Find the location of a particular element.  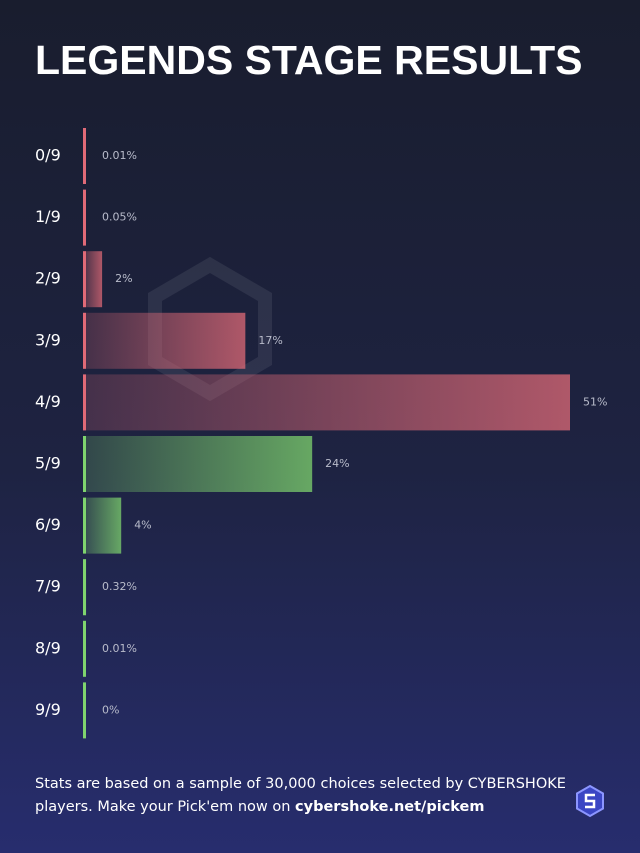

brand-logo is located at coordinates (590, 801).